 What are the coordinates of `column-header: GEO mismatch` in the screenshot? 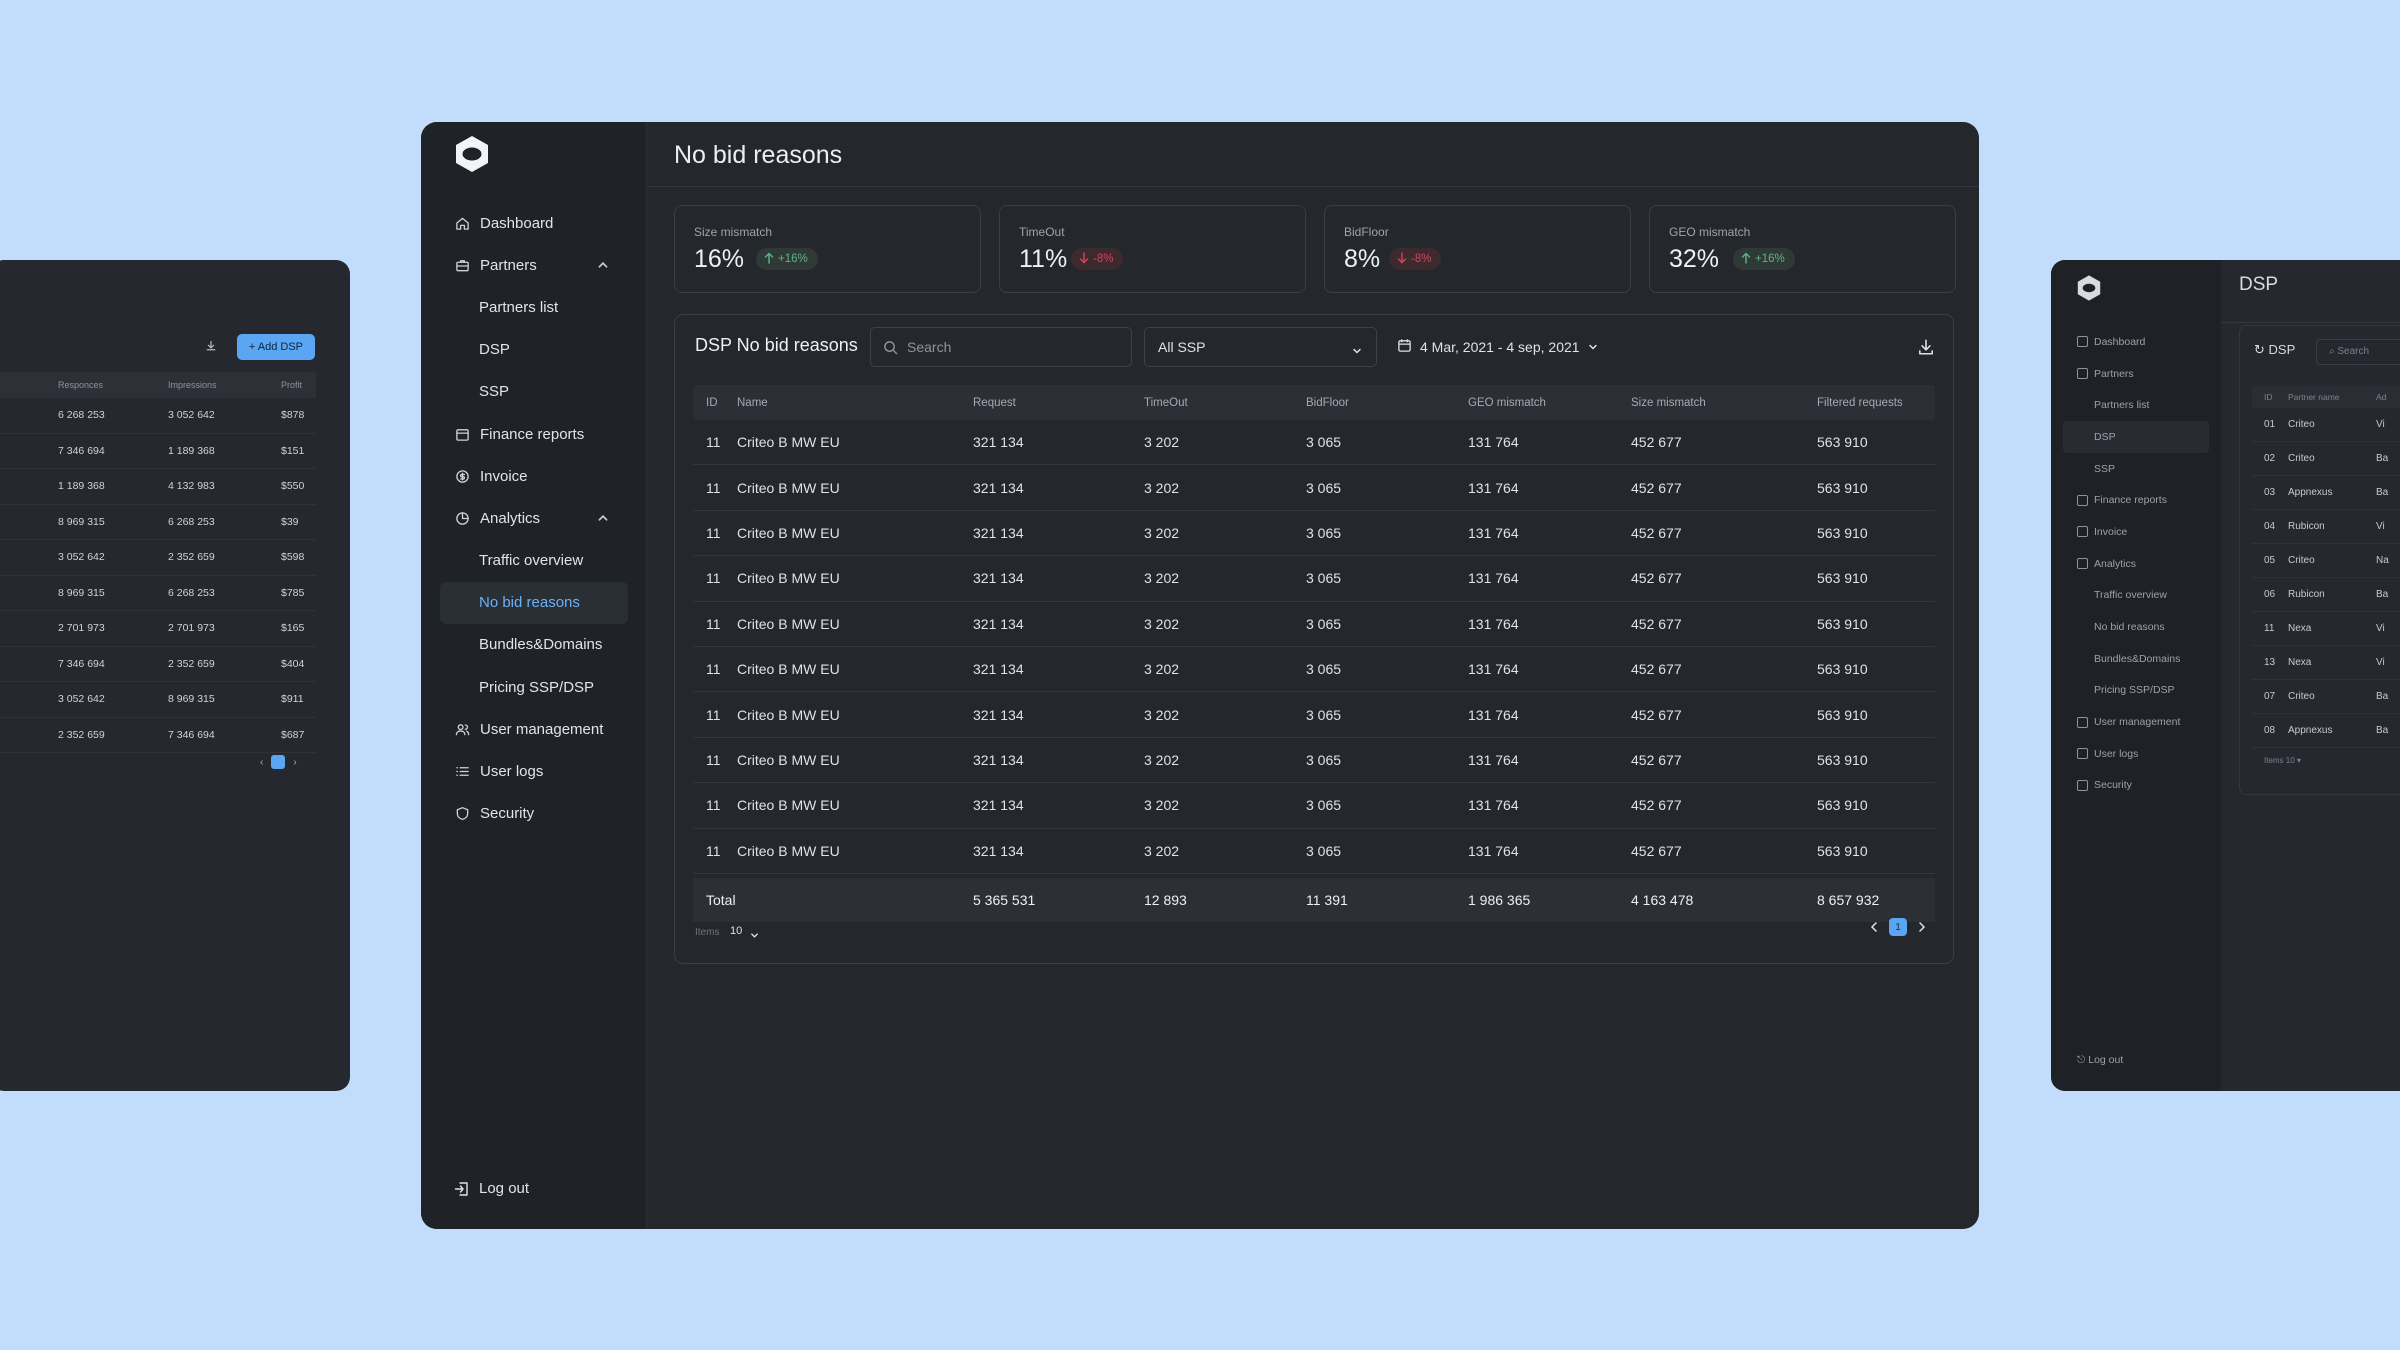 It's located at (1507, 402).